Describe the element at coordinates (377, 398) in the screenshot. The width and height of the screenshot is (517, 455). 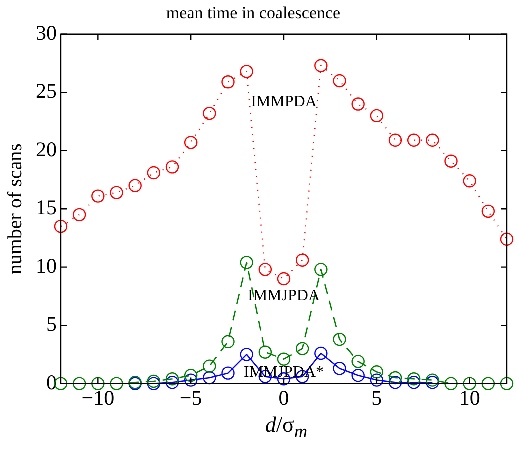
I see `x-tick-label: 5` at that location.